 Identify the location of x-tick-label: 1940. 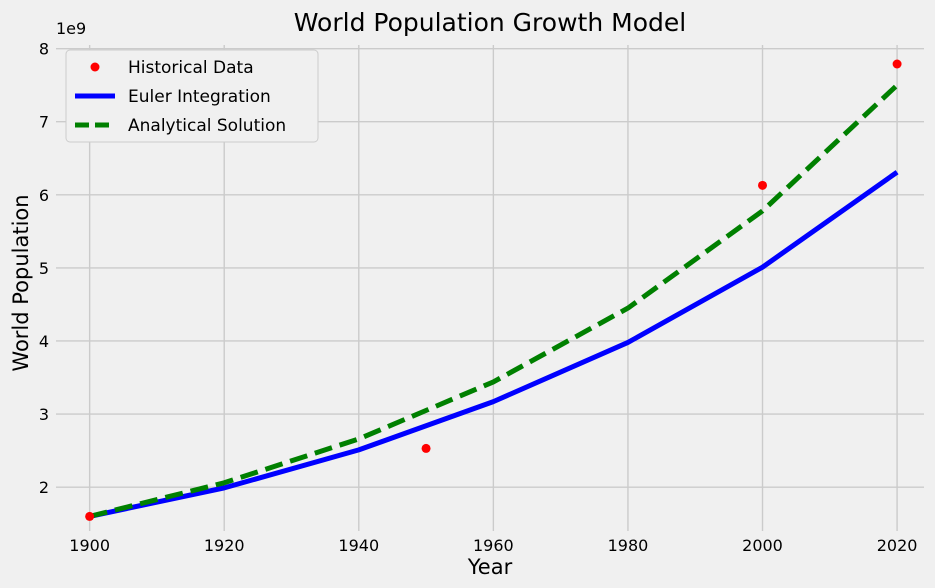
(358, 545).